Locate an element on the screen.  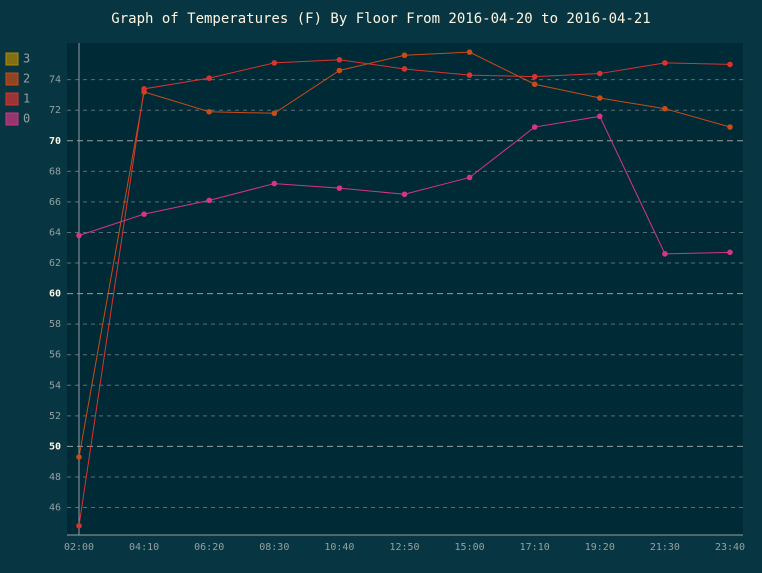
y-tick-label: 72 is located at coordinates (55, 110).